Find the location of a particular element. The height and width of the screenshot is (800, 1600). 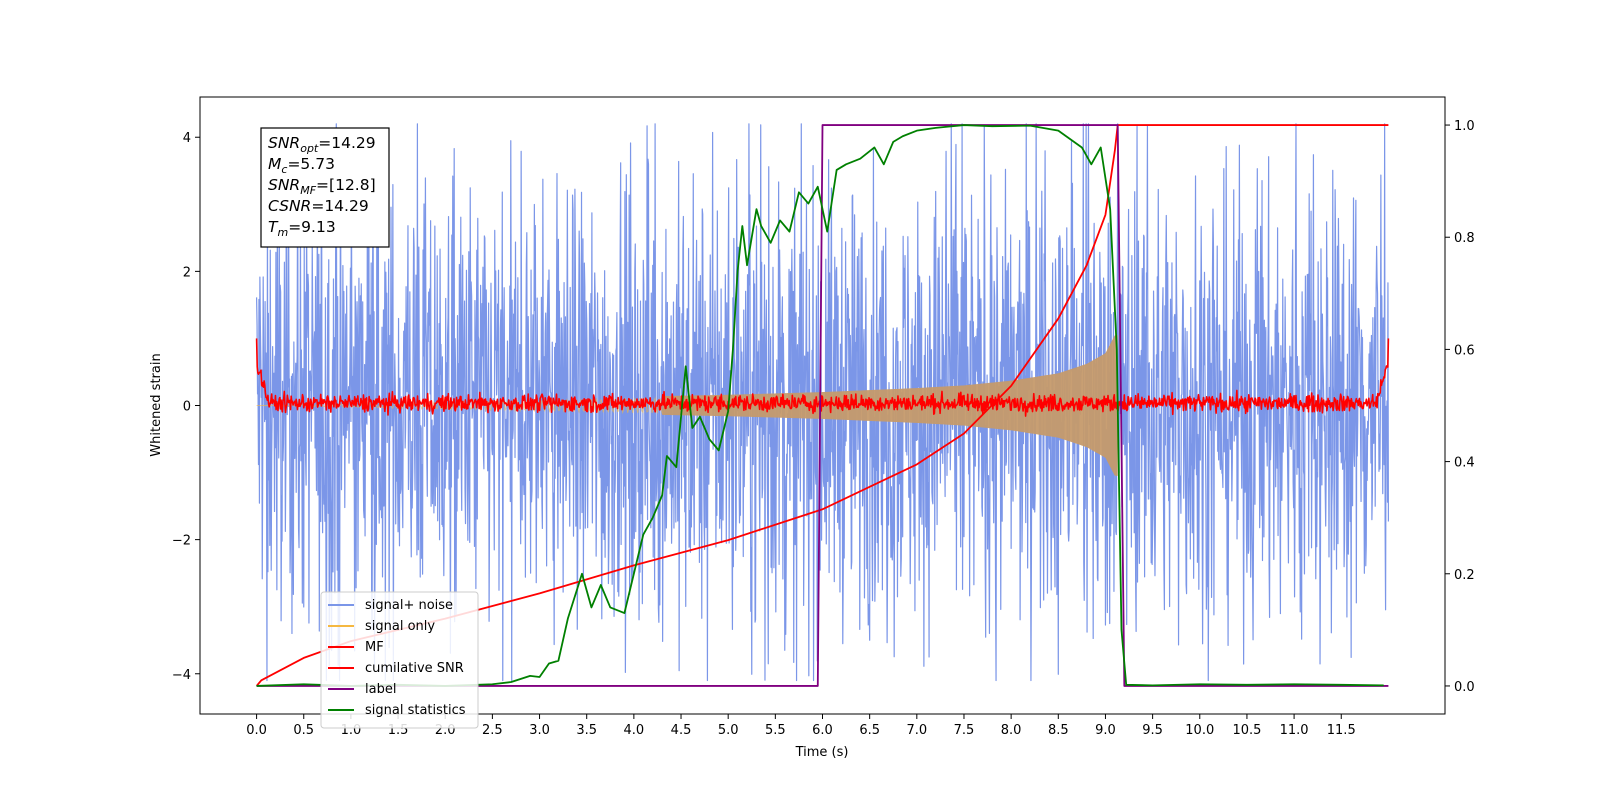

legend-label: MF is located at coordinates (374, 647).